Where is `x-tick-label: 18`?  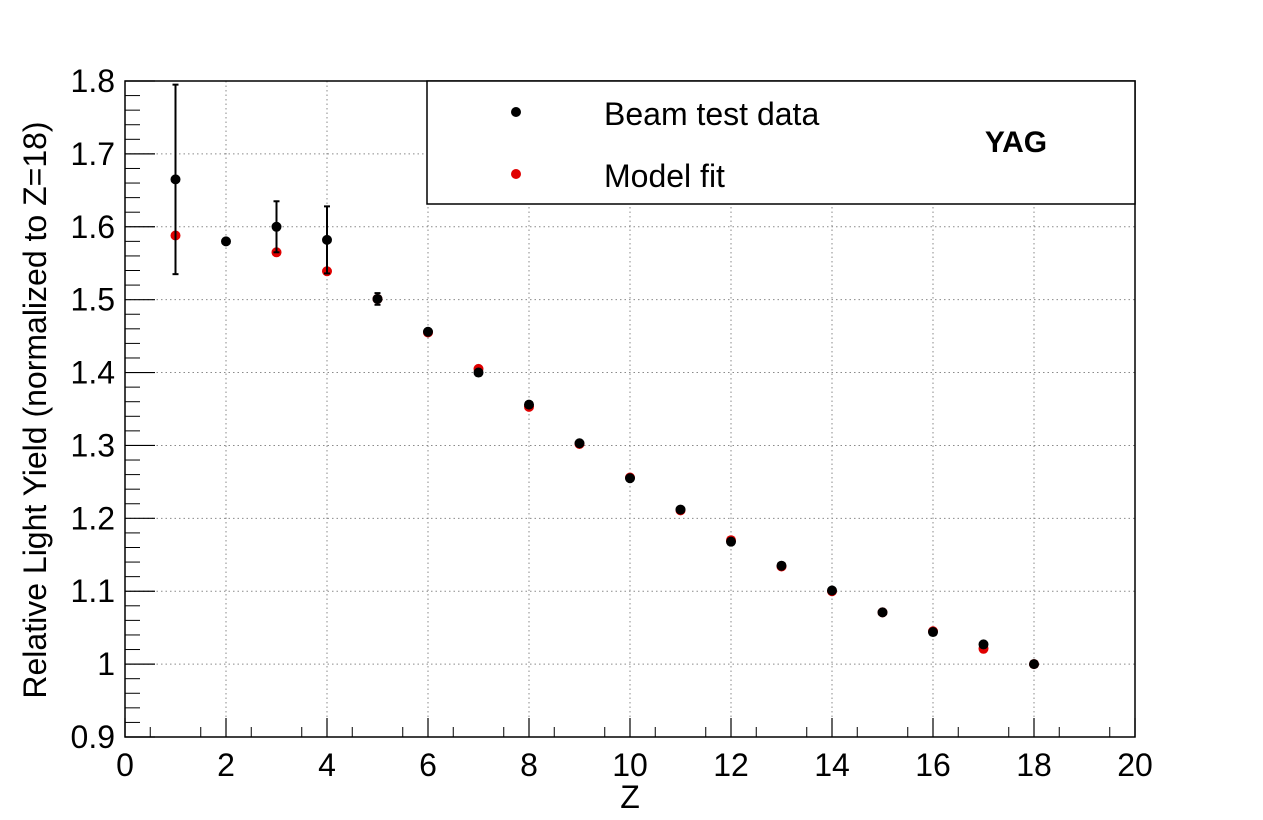 x-tick-label: 18 is located at coordinates (1034, 765).